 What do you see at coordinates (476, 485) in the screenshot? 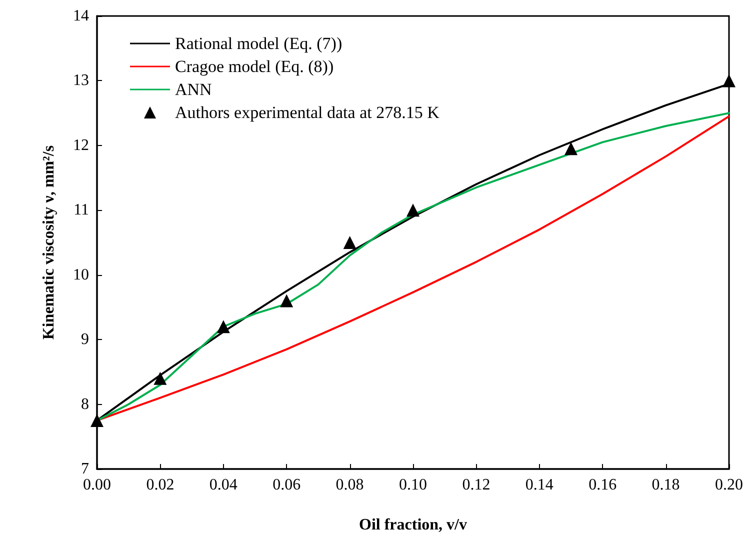
I see `x-tick-label: 0.12` at bounding box center [476, 485].